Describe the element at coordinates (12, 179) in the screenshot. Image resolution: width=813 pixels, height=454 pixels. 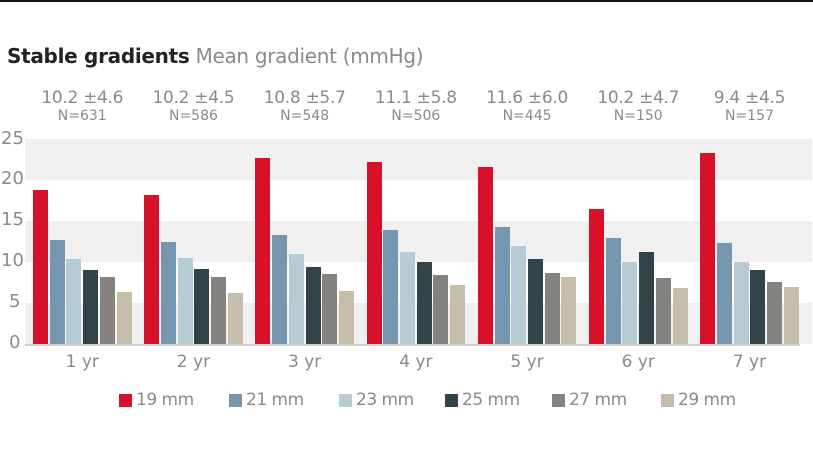
I see `y-tick-label: 20` at that location.